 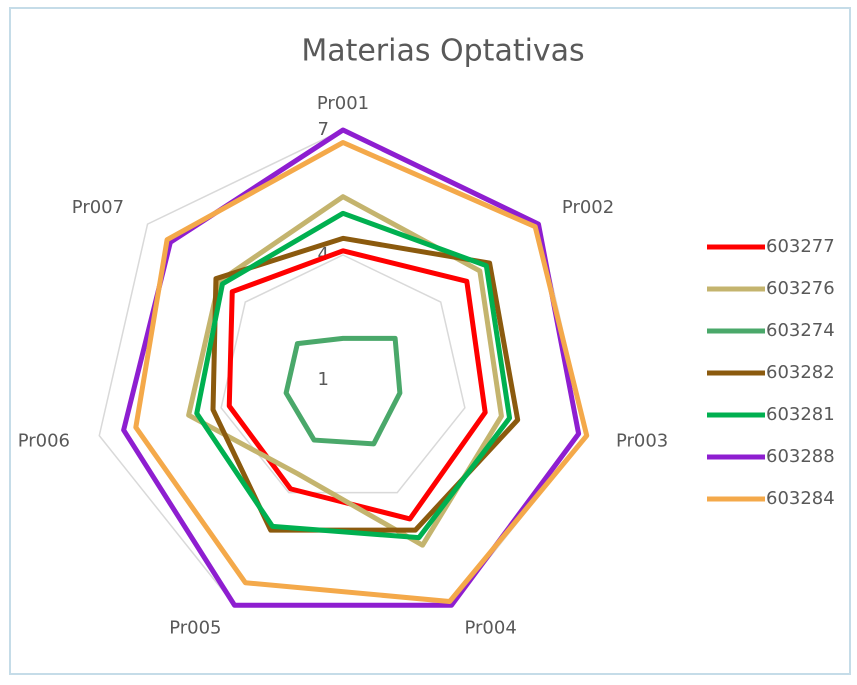 I want to click on legend-label: 603274, so click(x=800, y=330).